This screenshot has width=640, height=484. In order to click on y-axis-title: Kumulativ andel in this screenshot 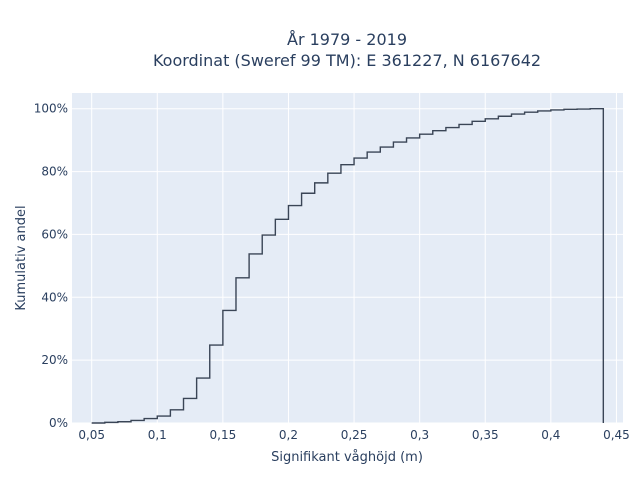, I will do `click(21, 257)`.